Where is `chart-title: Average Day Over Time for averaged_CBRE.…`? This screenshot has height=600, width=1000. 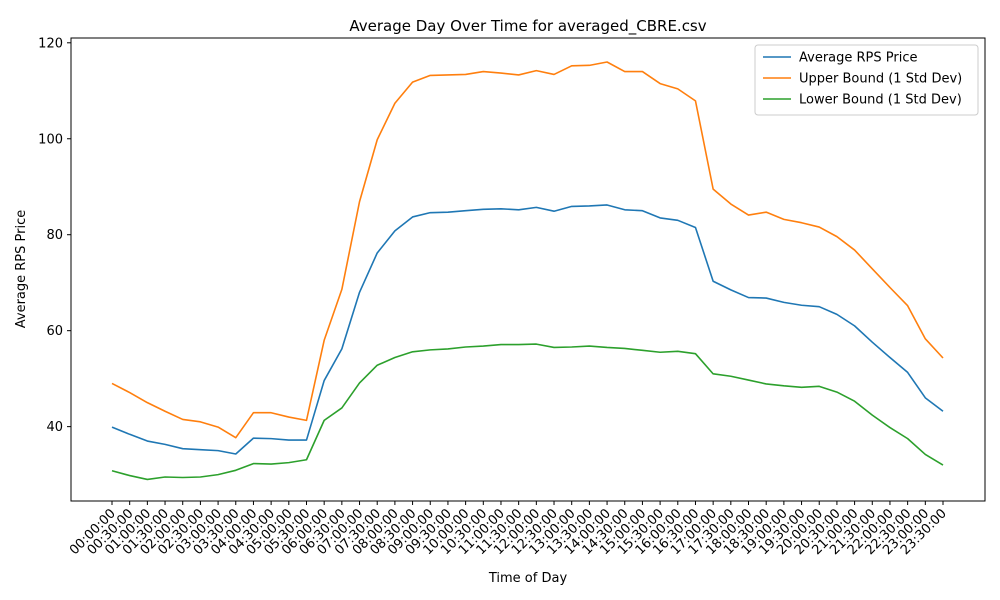
chart-title: Average Day Over Time for averaged_CBRE.… is located at coordinates (527, 26).